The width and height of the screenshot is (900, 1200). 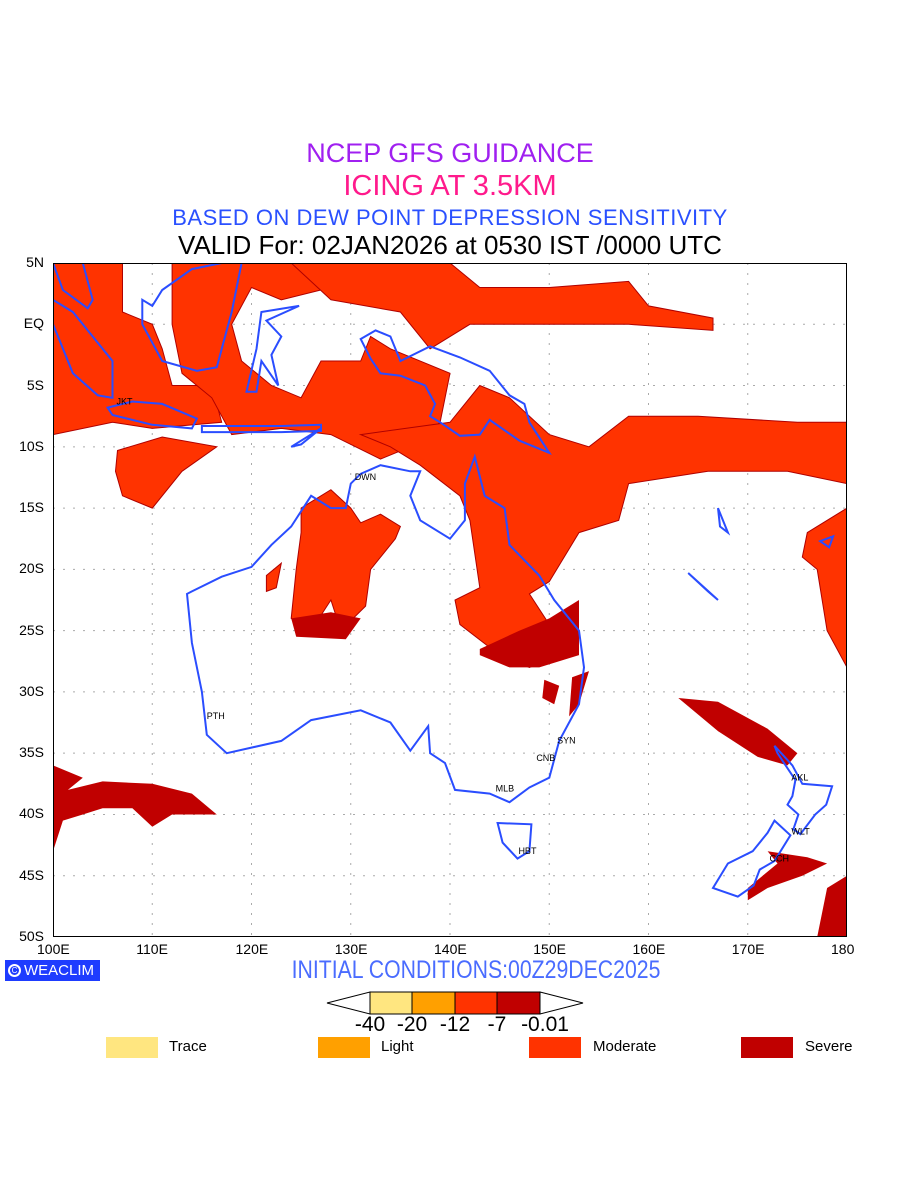 What do you see at coordinates (545, 1024) in the screenshot?
I see `colorbar-label: -0.01` at bounding box center [545, 1024].